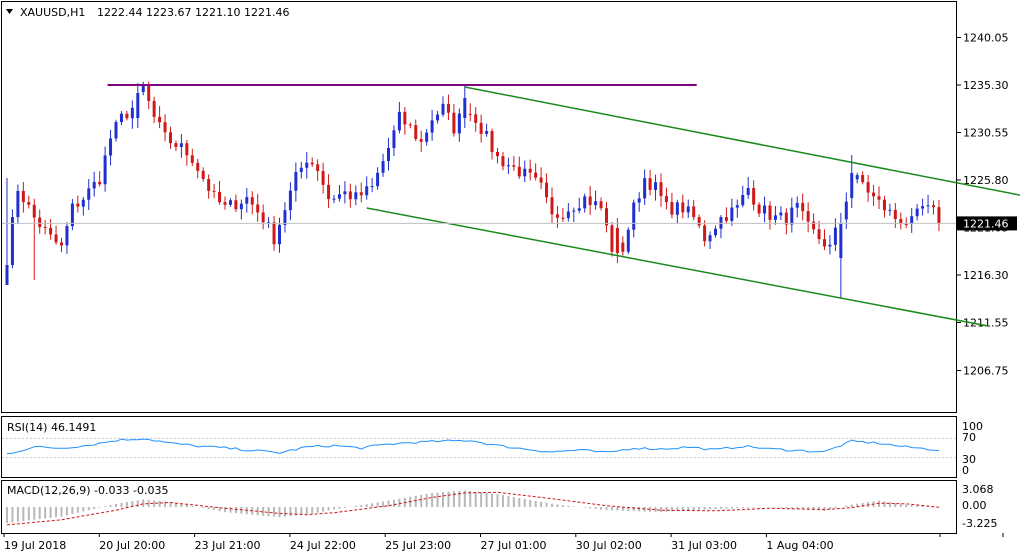  Describe the element at coordinates (9, 11) in the screenshot. I see `dropdown-triangle-icon` at that location.